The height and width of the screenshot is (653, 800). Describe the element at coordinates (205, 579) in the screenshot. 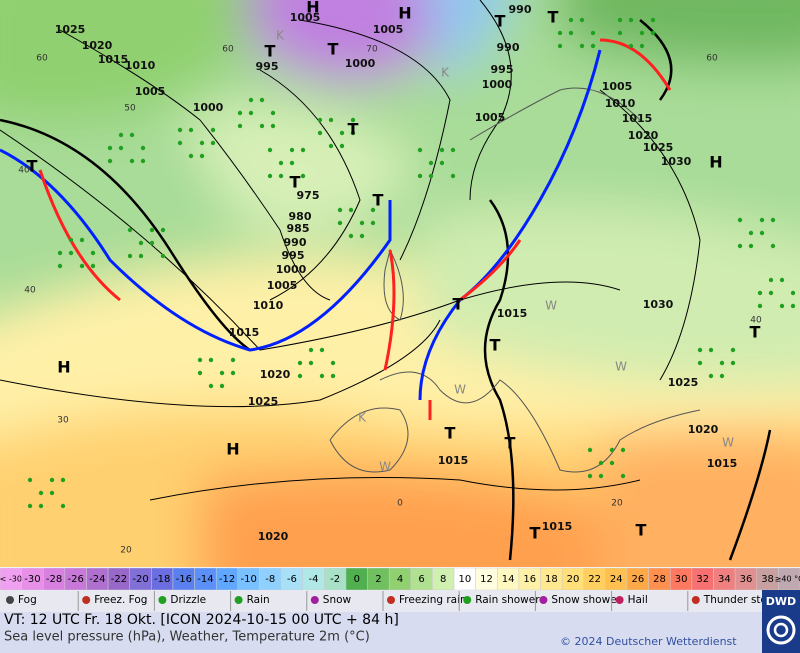

I see `scale-label: -14` at that location.